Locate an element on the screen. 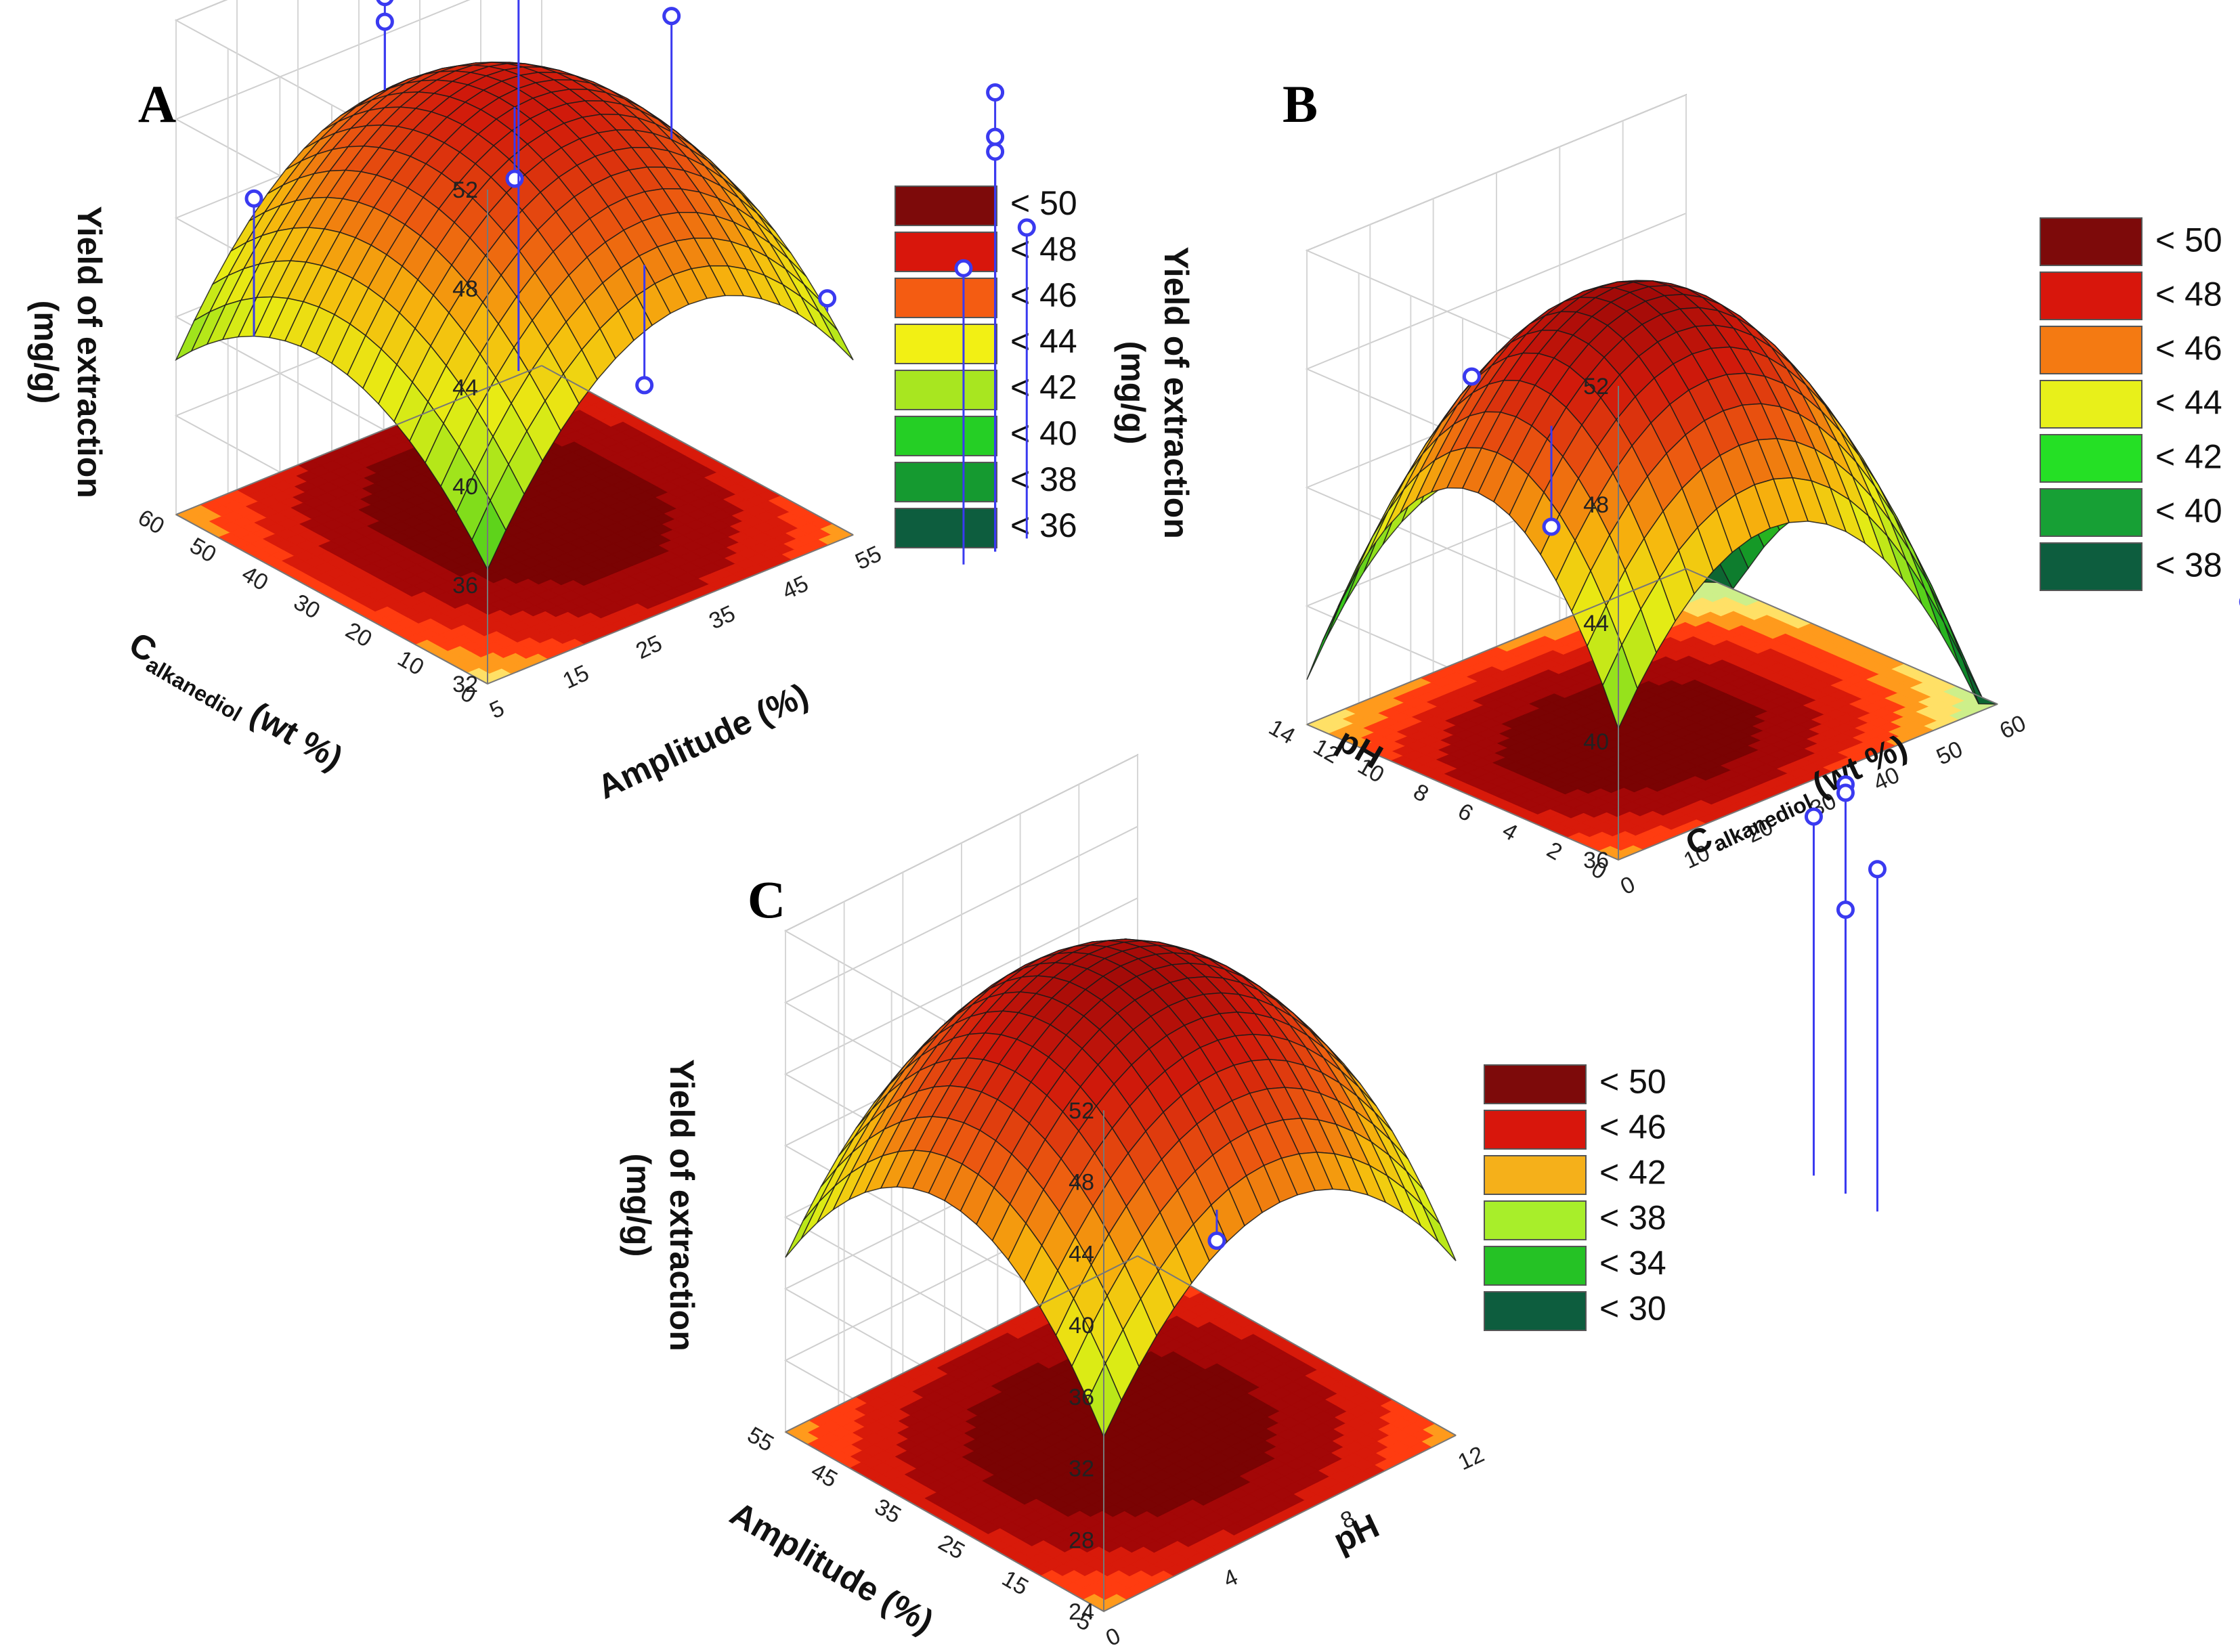 Image resolution: width=2240 pixels, height=1652 pixels. left-tick-label: 45 is located at coordinates (824, 1476).